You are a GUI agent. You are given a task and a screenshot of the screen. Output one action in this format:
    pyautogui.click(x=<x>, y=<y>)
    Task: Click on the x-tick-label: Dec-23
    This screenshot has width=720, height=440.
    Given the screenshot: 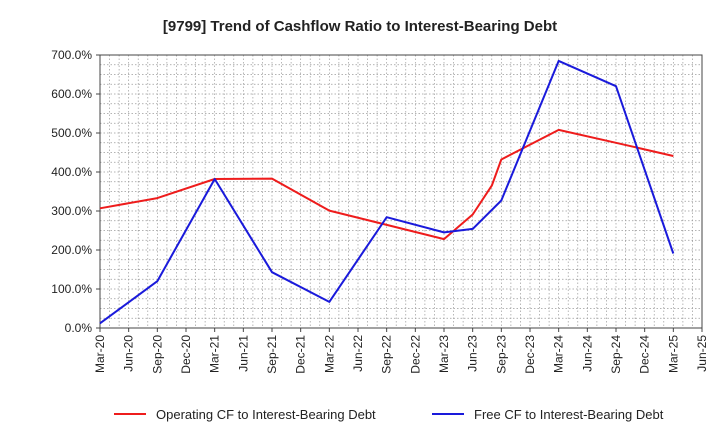 What is the action you would take?
    pyautogui.click(x=530, y=354)
    